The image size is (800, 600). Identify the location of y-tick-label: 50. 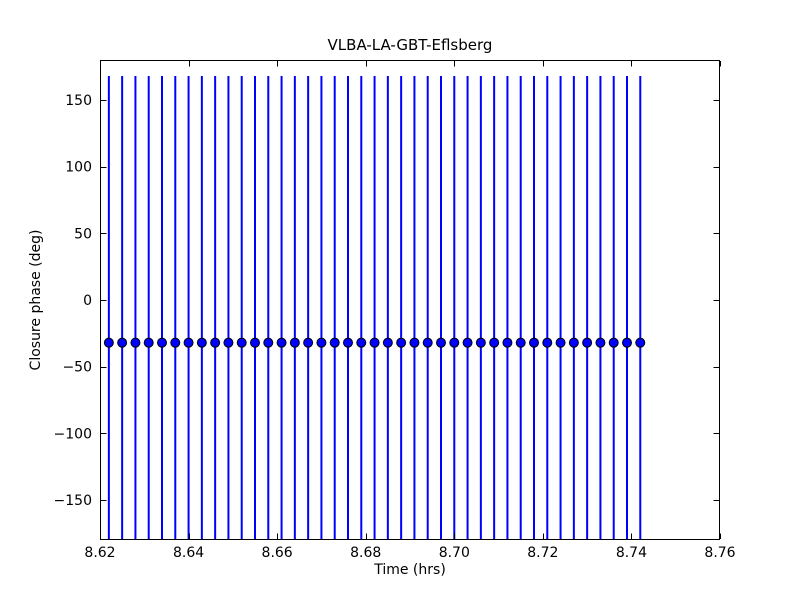
(83, 234).